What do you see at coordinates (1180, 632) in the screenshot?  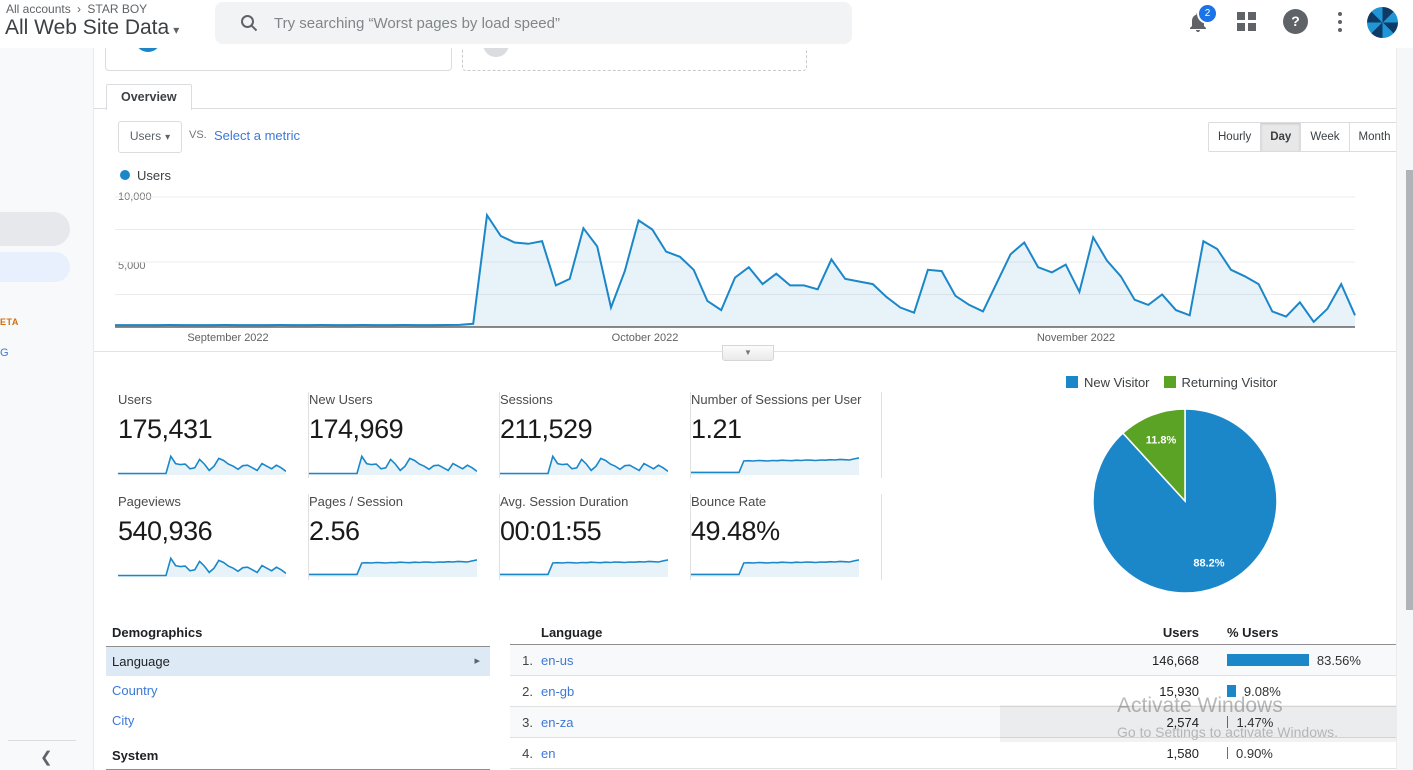 I see `col-users: Users` at bounding box center [1180, 632].